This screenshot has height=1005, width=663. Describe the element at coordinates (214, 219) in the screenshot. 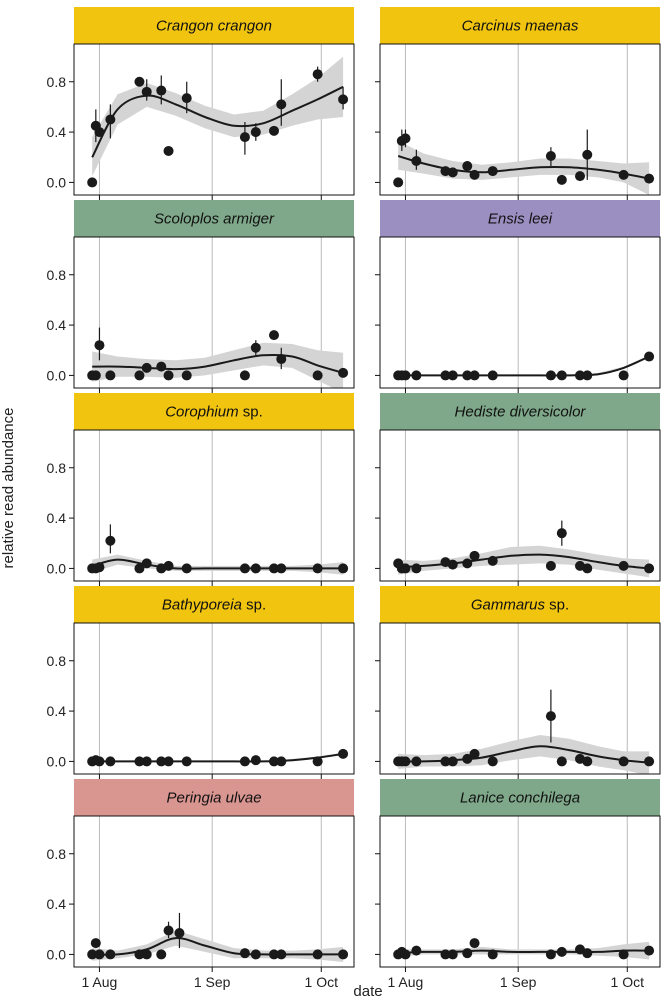

I see `panel-title-species: Scoloplos armiger` at that location.